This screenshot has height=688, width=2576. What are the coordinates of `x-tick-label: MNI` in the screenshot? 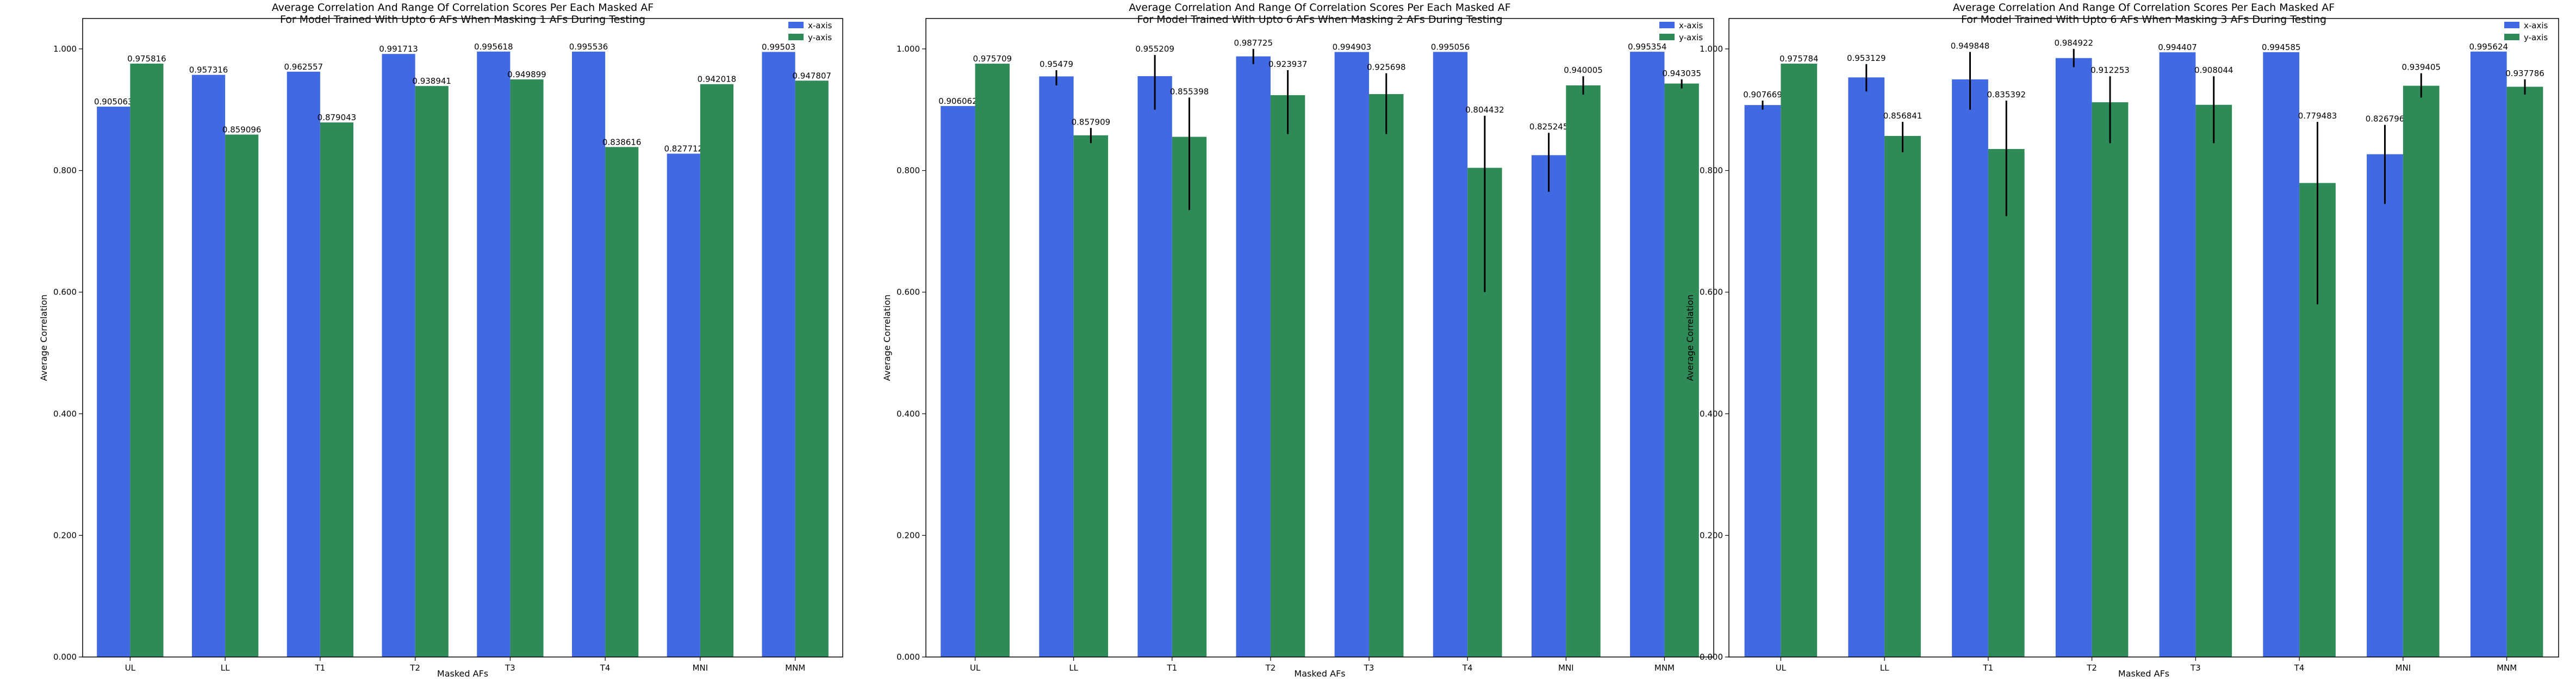 It's located at (1566, 668).